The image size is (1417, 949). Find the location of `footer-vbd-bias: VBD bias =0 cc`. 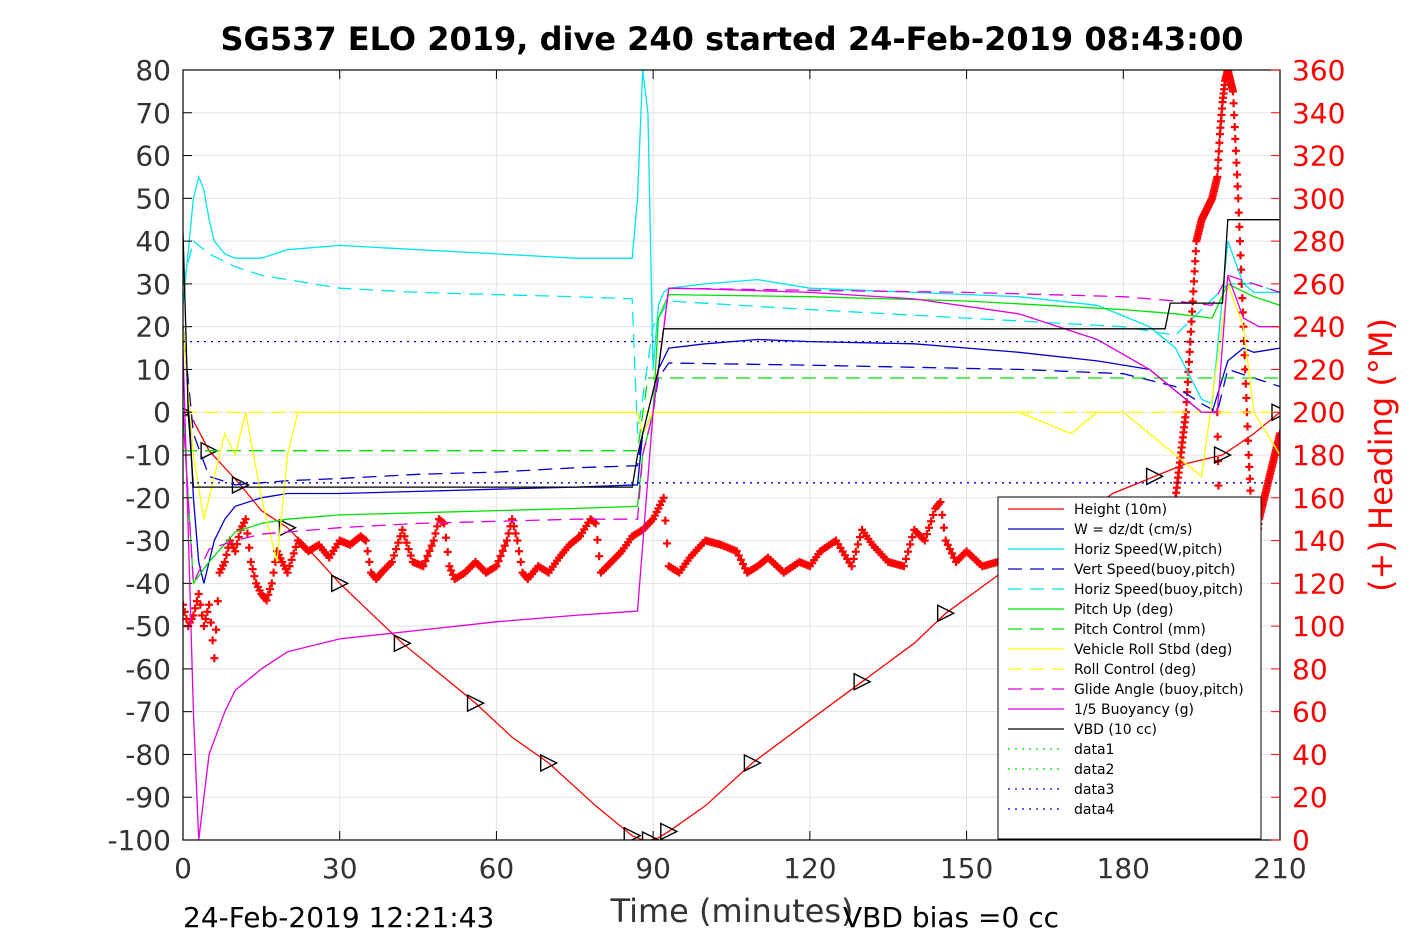

footer-vbd-bias: VBD bias =0 cc is located at coordinates (951, 917).